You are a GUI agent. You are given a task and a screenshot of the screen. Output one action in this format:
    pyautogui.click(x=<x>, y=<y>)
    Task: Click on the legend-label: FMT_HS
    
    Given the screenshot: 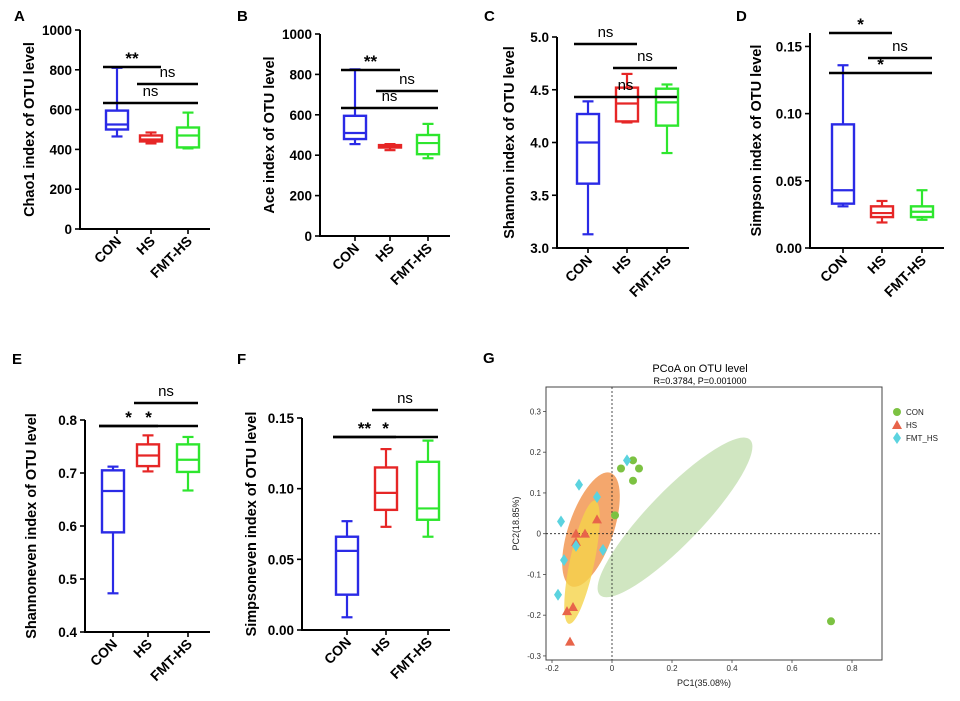 What is the action you would take?
    pyautogui.click(x=922, y=438)
    